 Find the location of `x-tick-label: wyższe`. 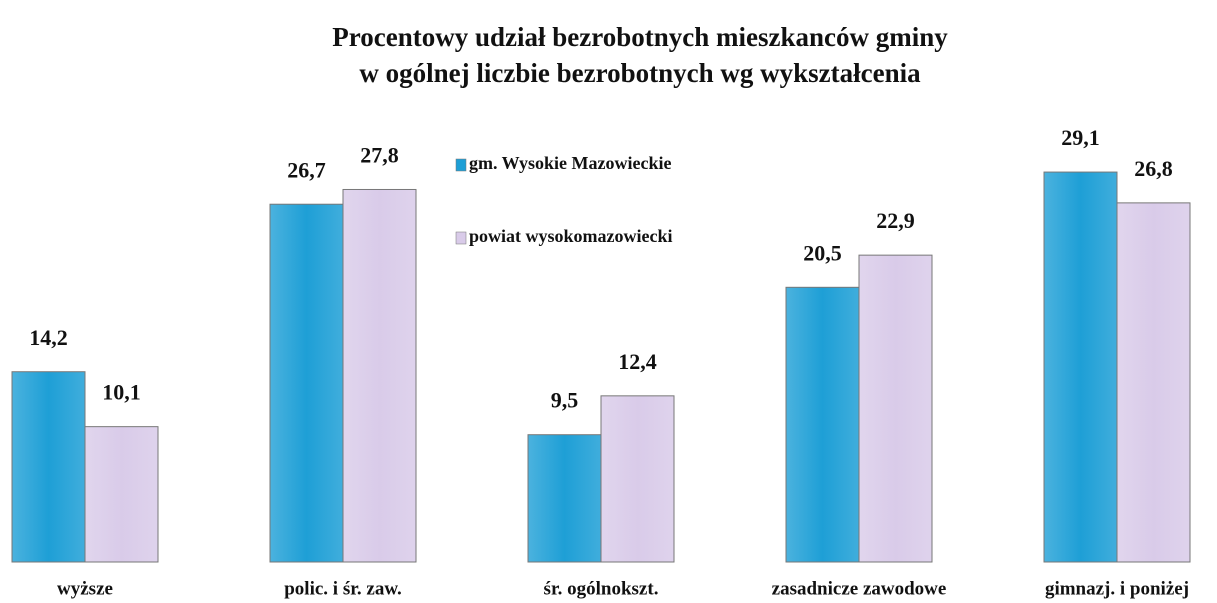

x-tick-label: wyższe is located at coordinates (85, 588).